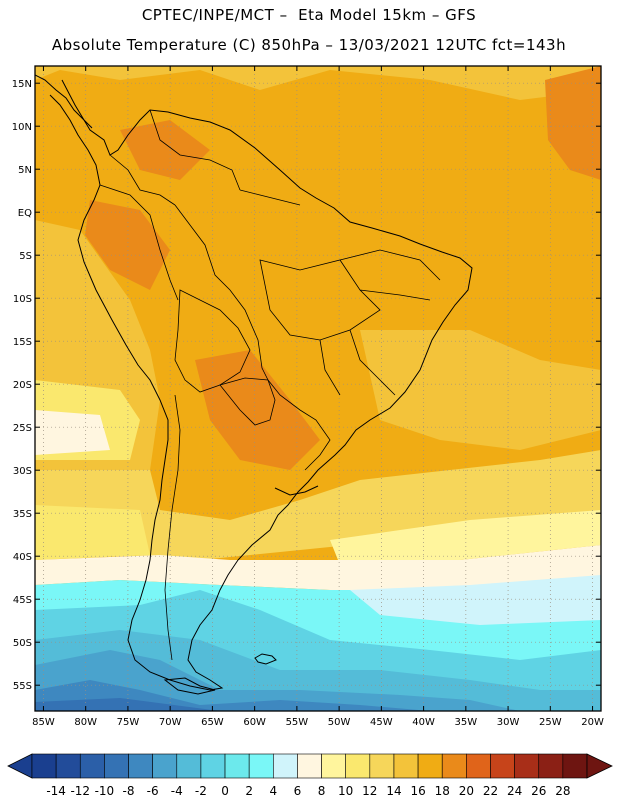 The height and width of the screenshot is (800, 618). Describe the element at coordinates (562, 791) in the screenshot. I see `colorbar-label: 28` at that location.